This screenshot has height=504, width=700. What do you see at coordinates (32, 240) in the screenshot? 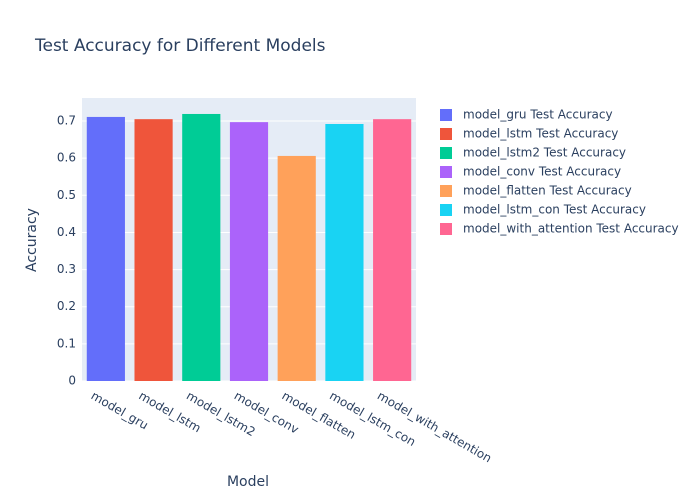
I see `y-axis-label: Accuracy` at bounding box center [32, 240].